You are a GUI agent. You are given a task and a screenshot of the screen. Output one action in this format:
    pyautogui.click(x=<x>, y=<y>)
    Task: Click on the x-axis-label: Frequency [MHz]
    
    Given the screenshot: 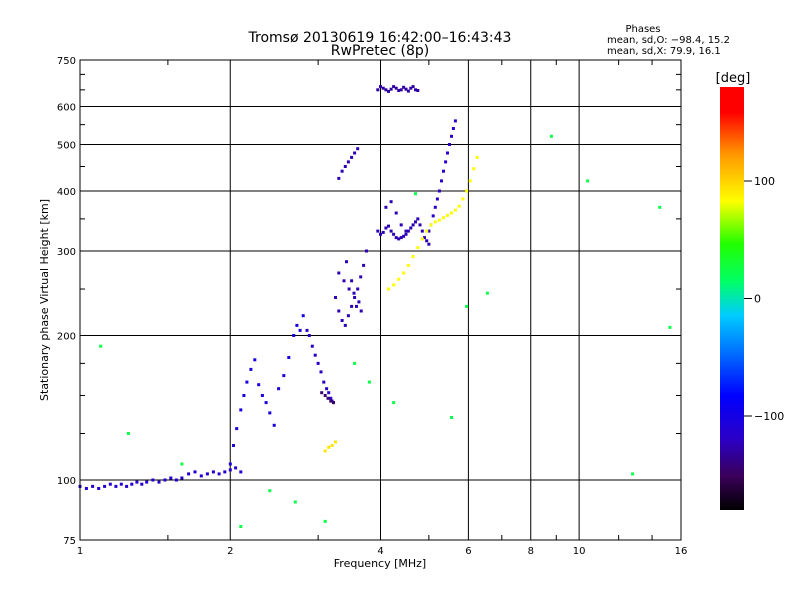 What is the action you would take?
    pyautogui.click(x=380, y=563)
    